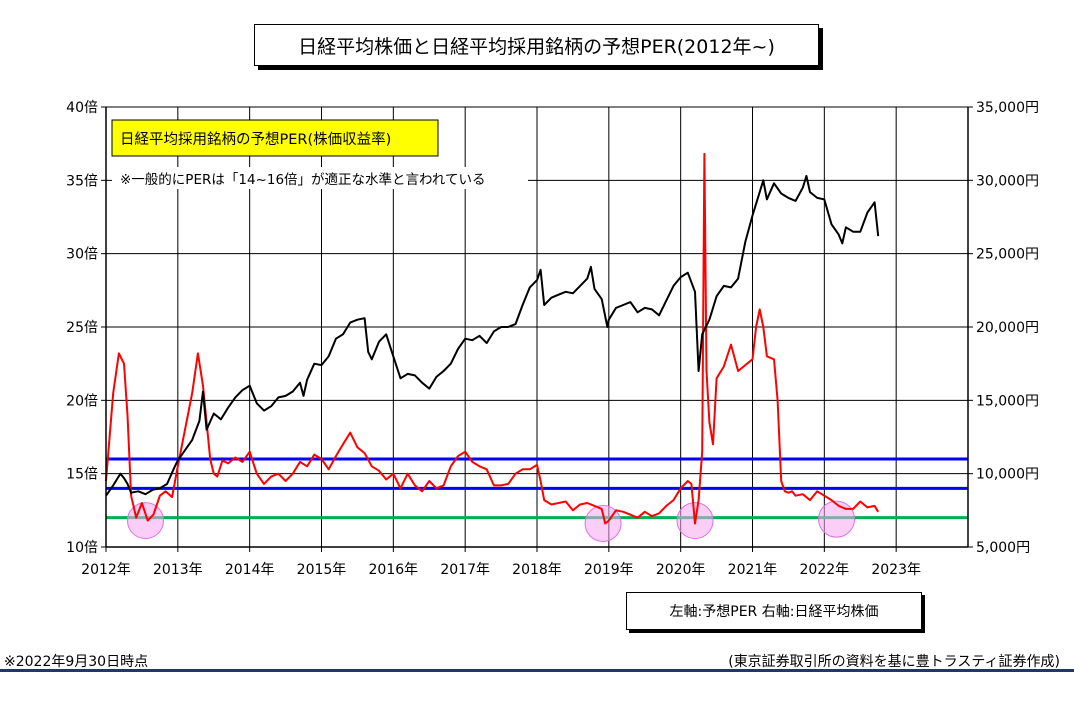 Image resolution: width=1074 pixels, height=707 pixels. What do you see at coordinates (753, 570) in the screenshot?
I see `x-tick-label: 2021年` at bounding box center [753, 570].